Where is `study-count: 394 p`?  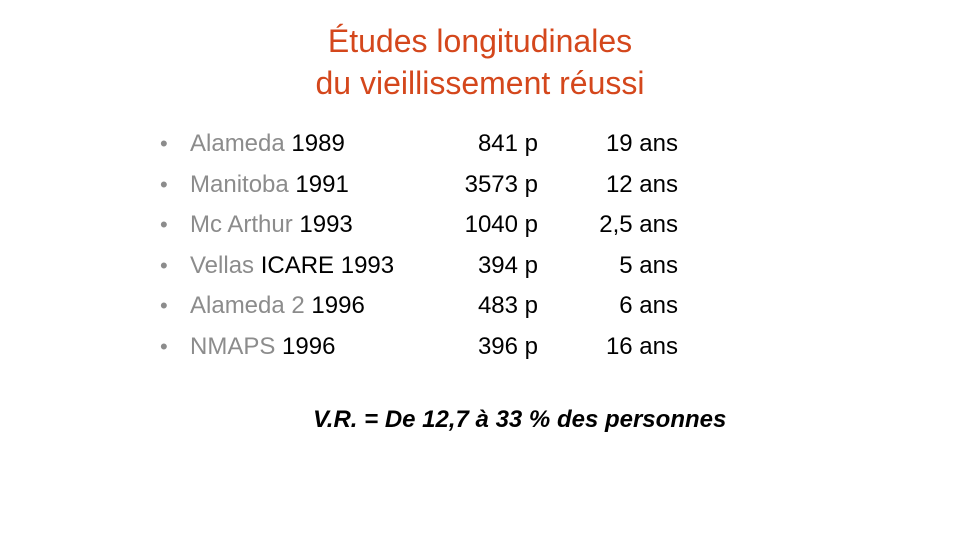 study-count: 394 p is located at coordinates (507, 265).